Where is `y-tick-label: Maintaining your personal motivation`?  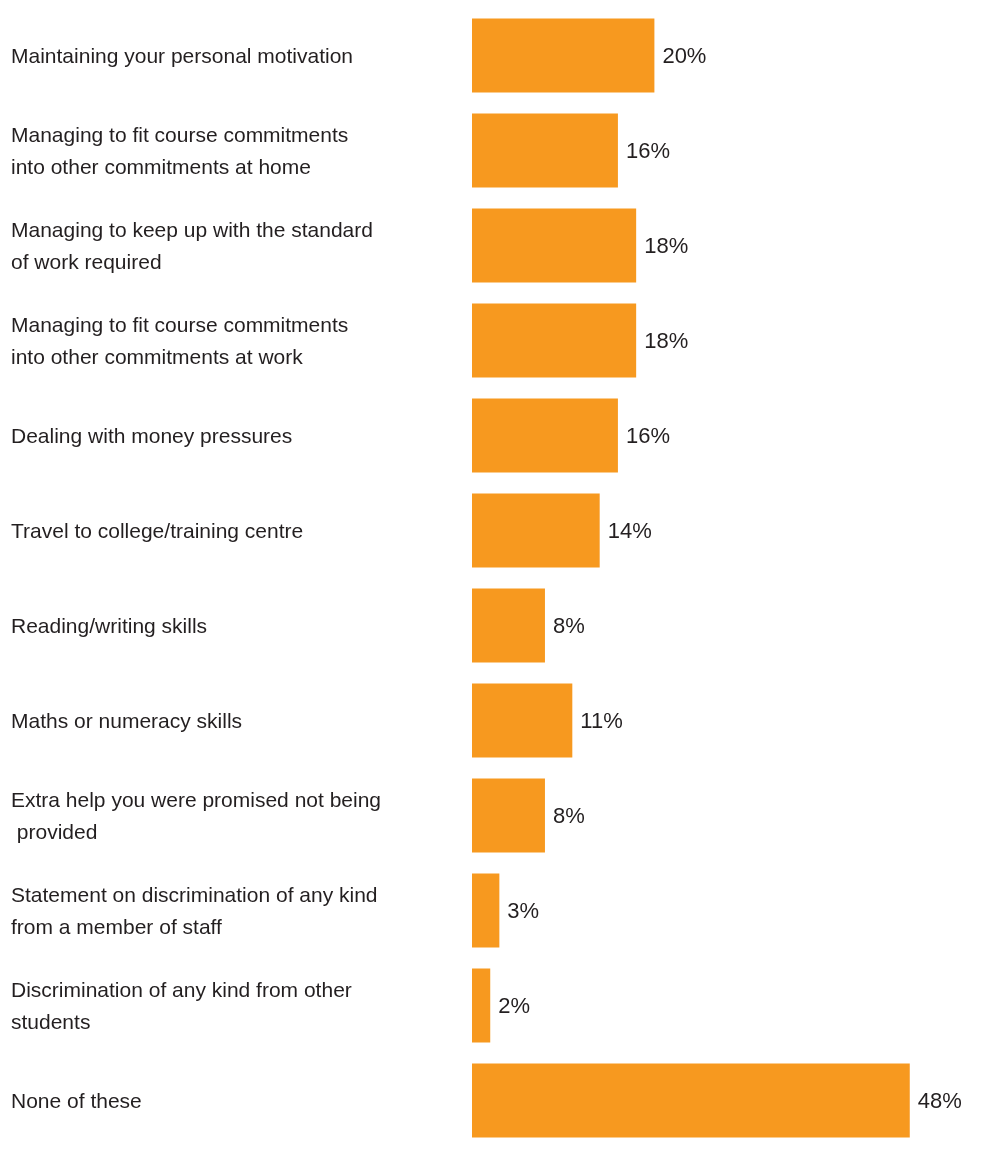 y-tick-label: Maintaining your personal motivation is located at coordinates (182, 55).